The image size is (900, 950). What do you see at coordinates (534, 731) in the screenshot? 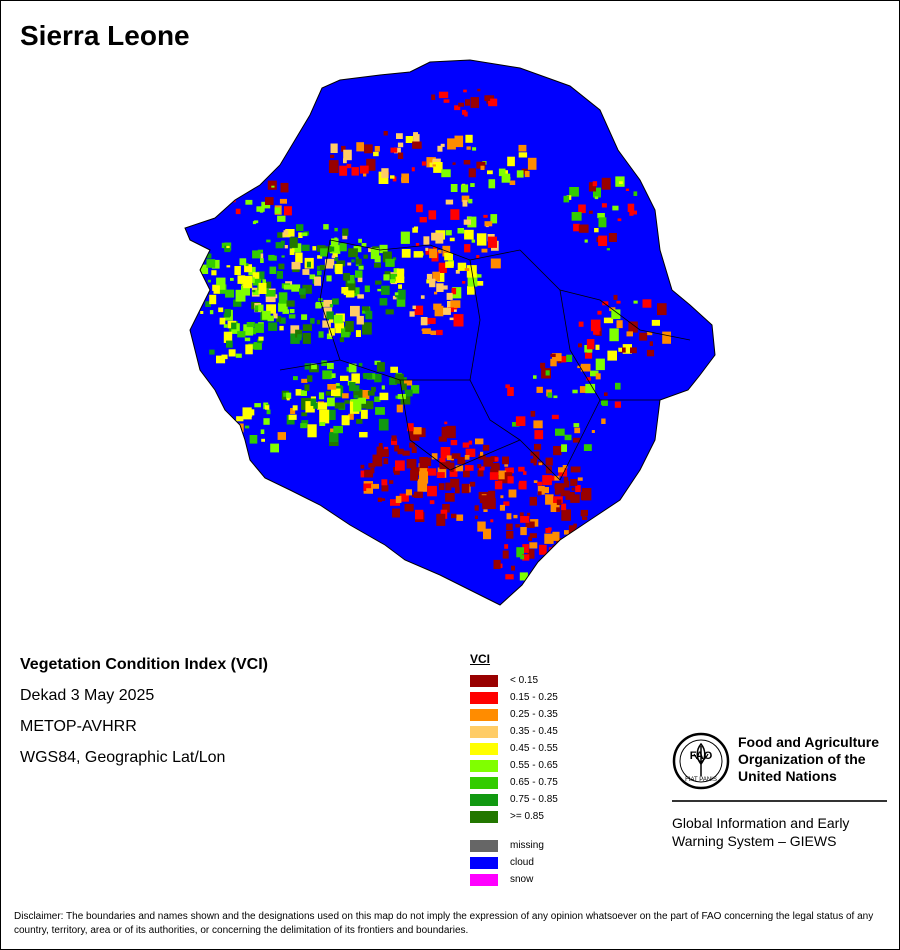
I see `legend-class-label: 0.35 - 0.45` at bounding box center [534, 731].